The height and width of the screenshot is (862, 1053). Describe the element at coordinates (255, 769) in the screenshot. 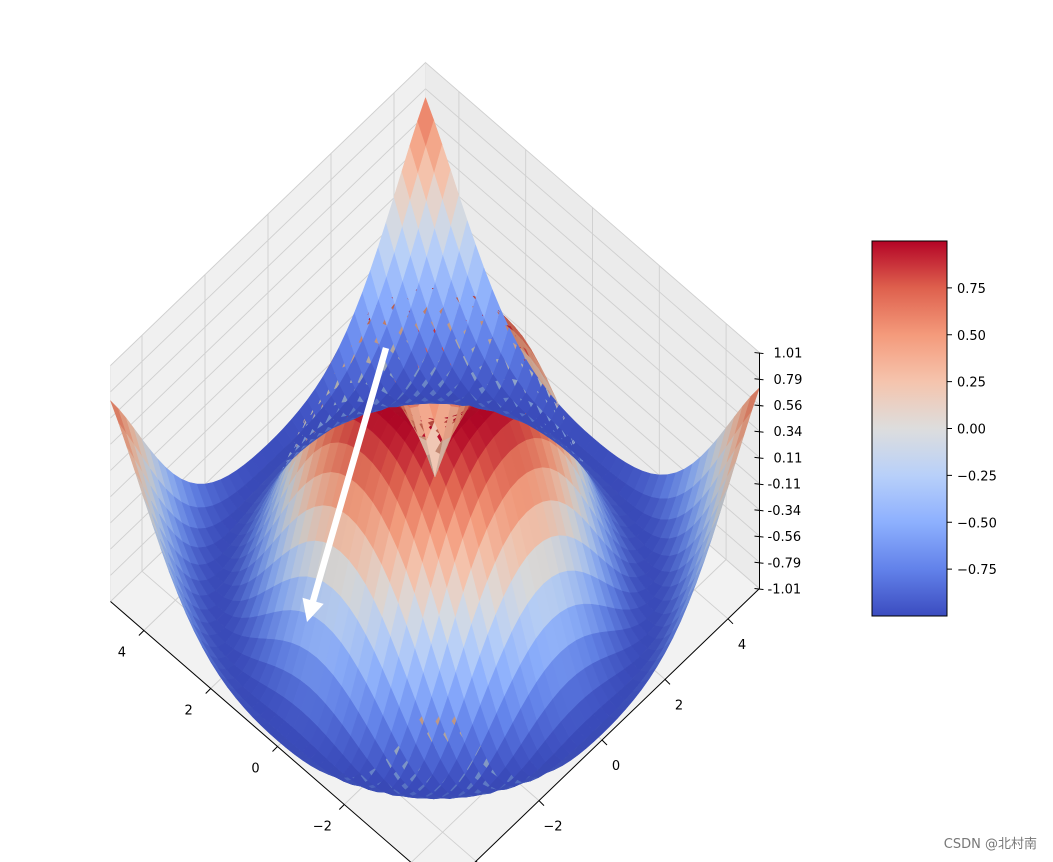

I see `x-tick-label: 0` at that location.